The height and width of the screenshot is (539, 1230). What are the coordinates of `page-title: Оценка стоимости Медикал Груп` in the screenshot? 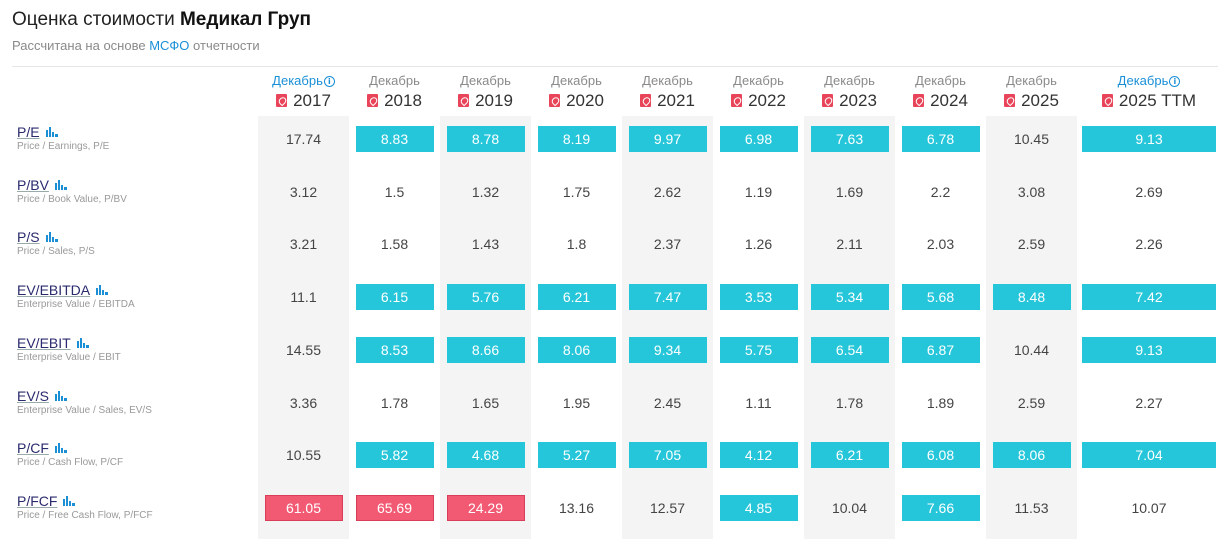 It's located at (161, 20).